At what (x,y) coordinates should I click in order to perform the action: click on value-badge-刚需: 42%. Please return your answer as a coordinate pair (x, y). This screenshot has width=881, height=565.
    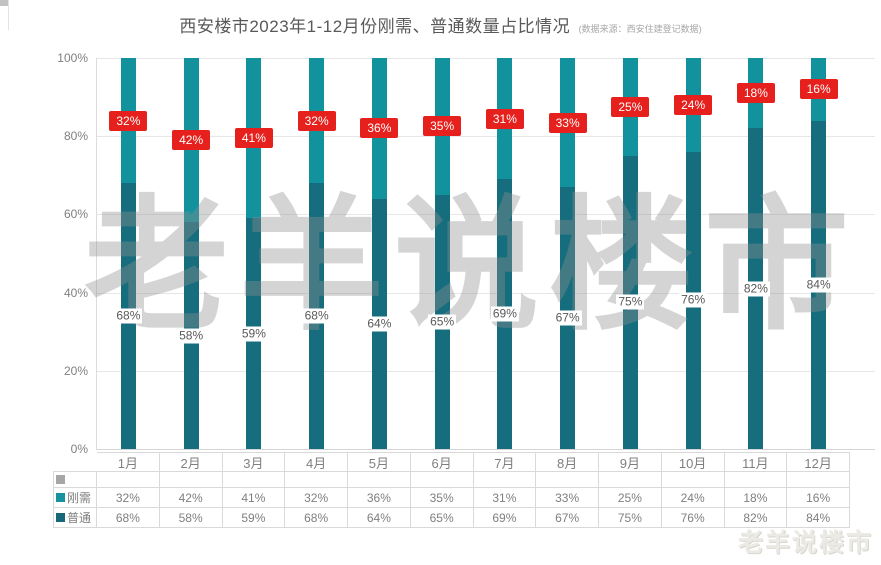
    Looking at the image, I should click on (191, 140).